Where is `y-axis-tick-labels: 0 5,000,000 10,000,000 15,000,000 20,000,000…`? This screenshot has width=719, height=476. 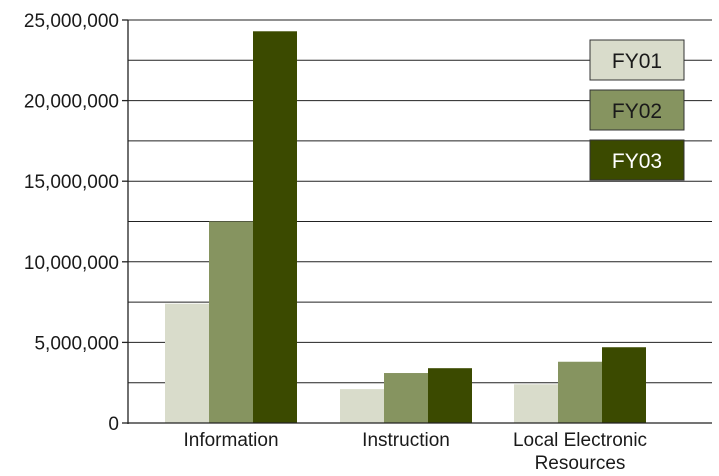
y-axis-tick-labels: 0 5,000,000 10,000,000 15,000,000 20,000,000… is located at coordinates (71, 223).